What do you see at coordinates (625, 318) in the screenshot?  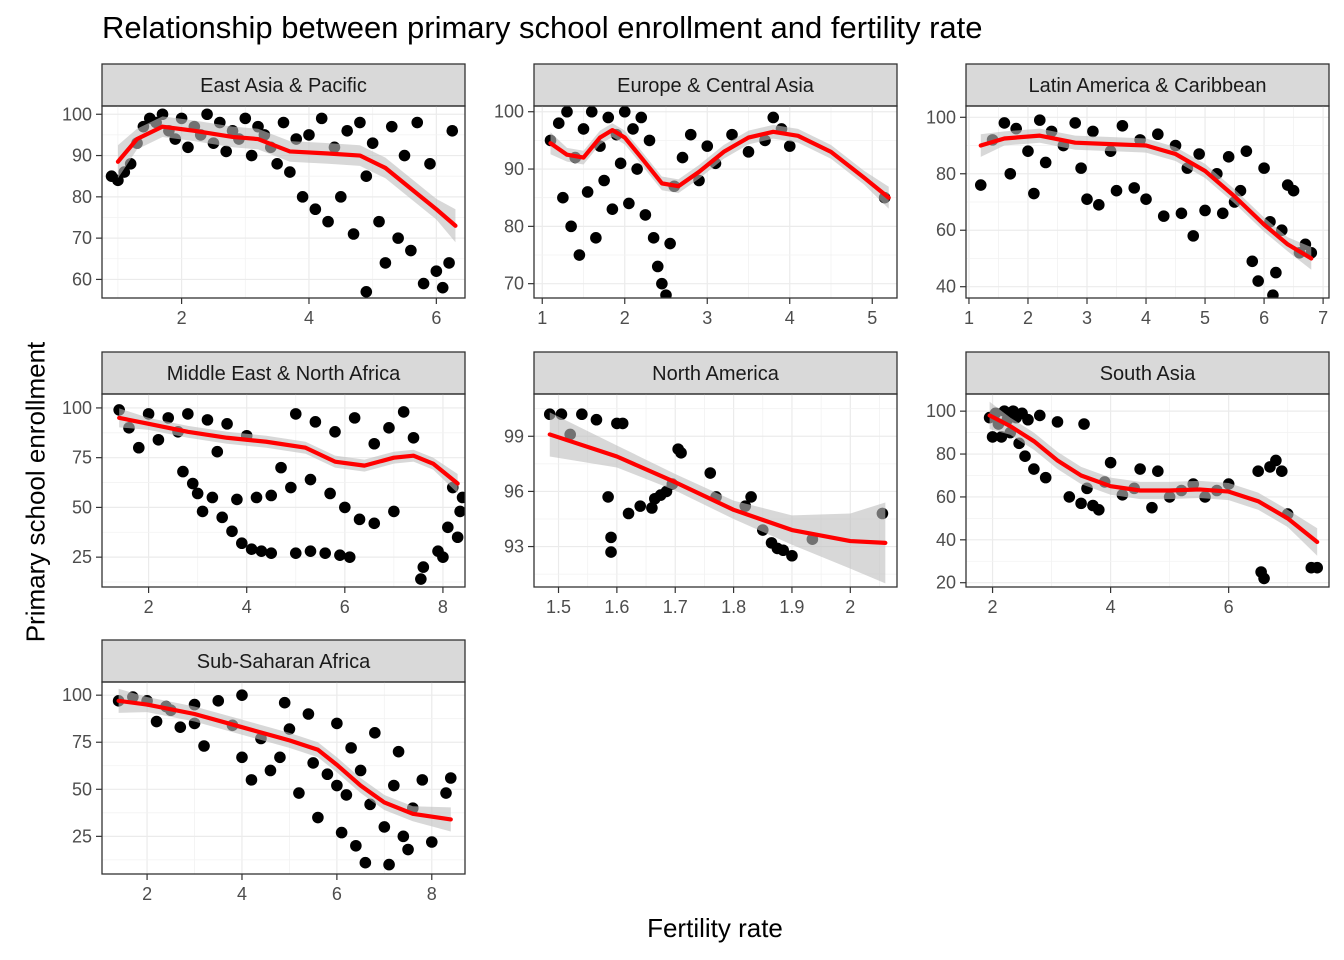 I see `x-tick-label: 2` at bounding box center [625, 318].